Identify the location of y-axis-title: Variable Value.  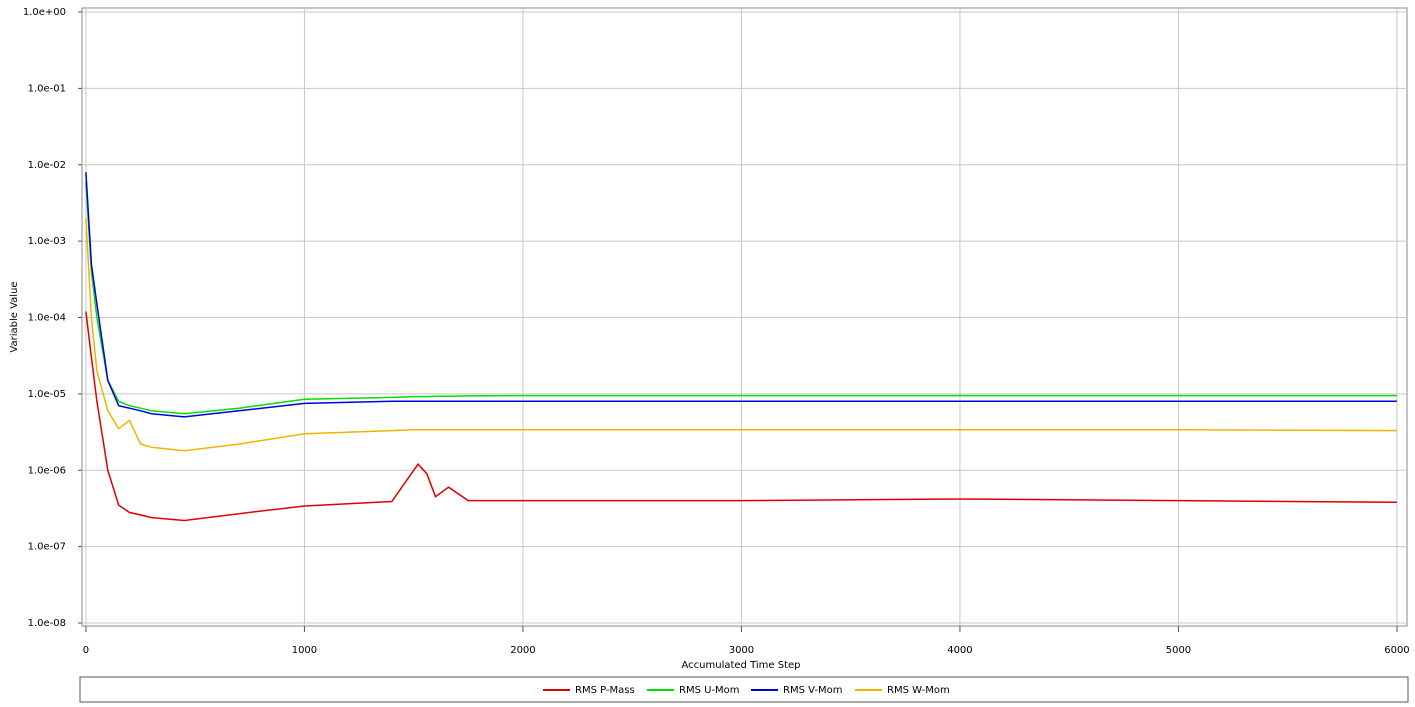
(14, 316).